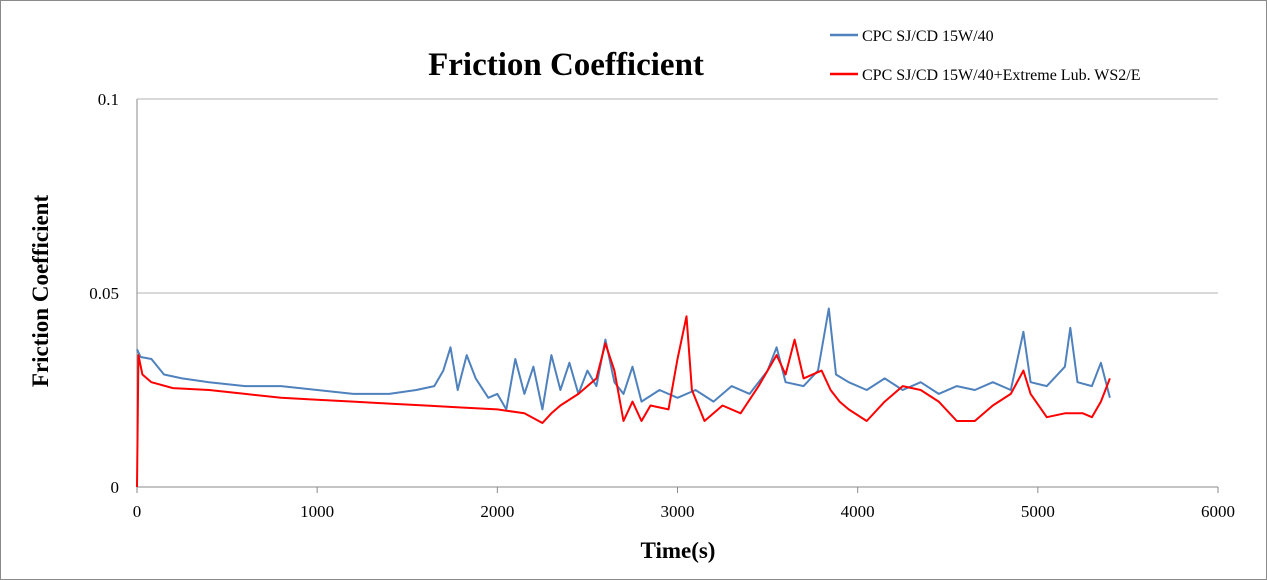 The height and width of the screenshot is (580, 1267). Describe the element at coordinates (104, 293) in the screenshot. I see `y-tick-label: 0.05` at that location.